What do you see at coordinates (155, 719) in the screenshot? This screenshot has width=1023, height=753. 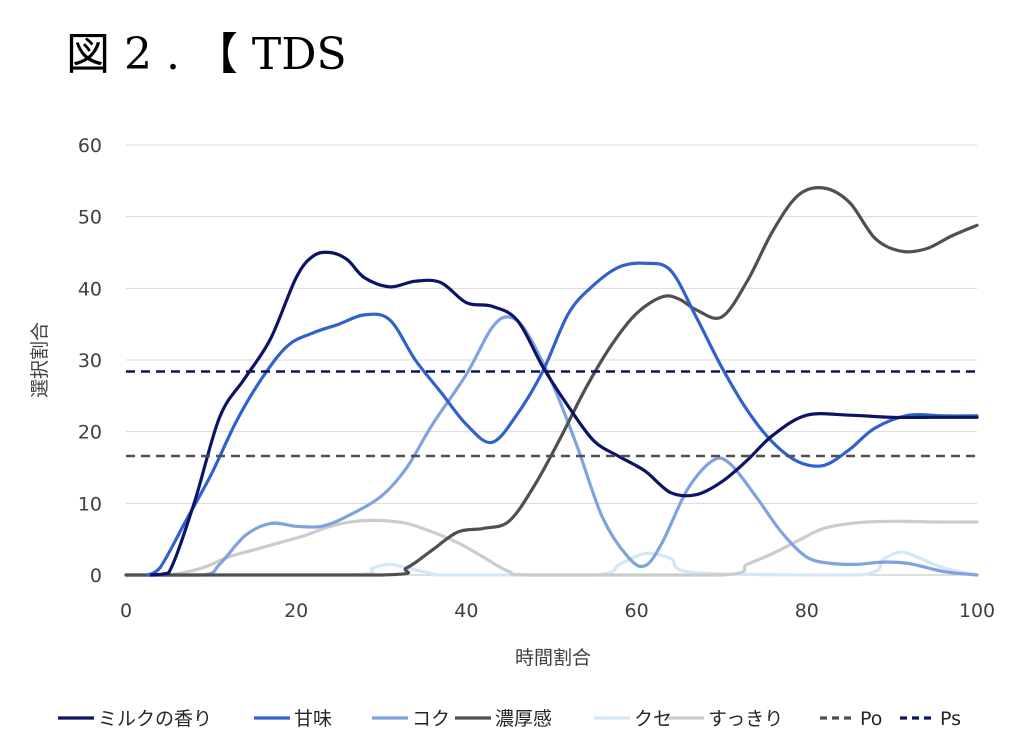 I see `legend-label: ミルクの香り` at bounding box center [155, 719].